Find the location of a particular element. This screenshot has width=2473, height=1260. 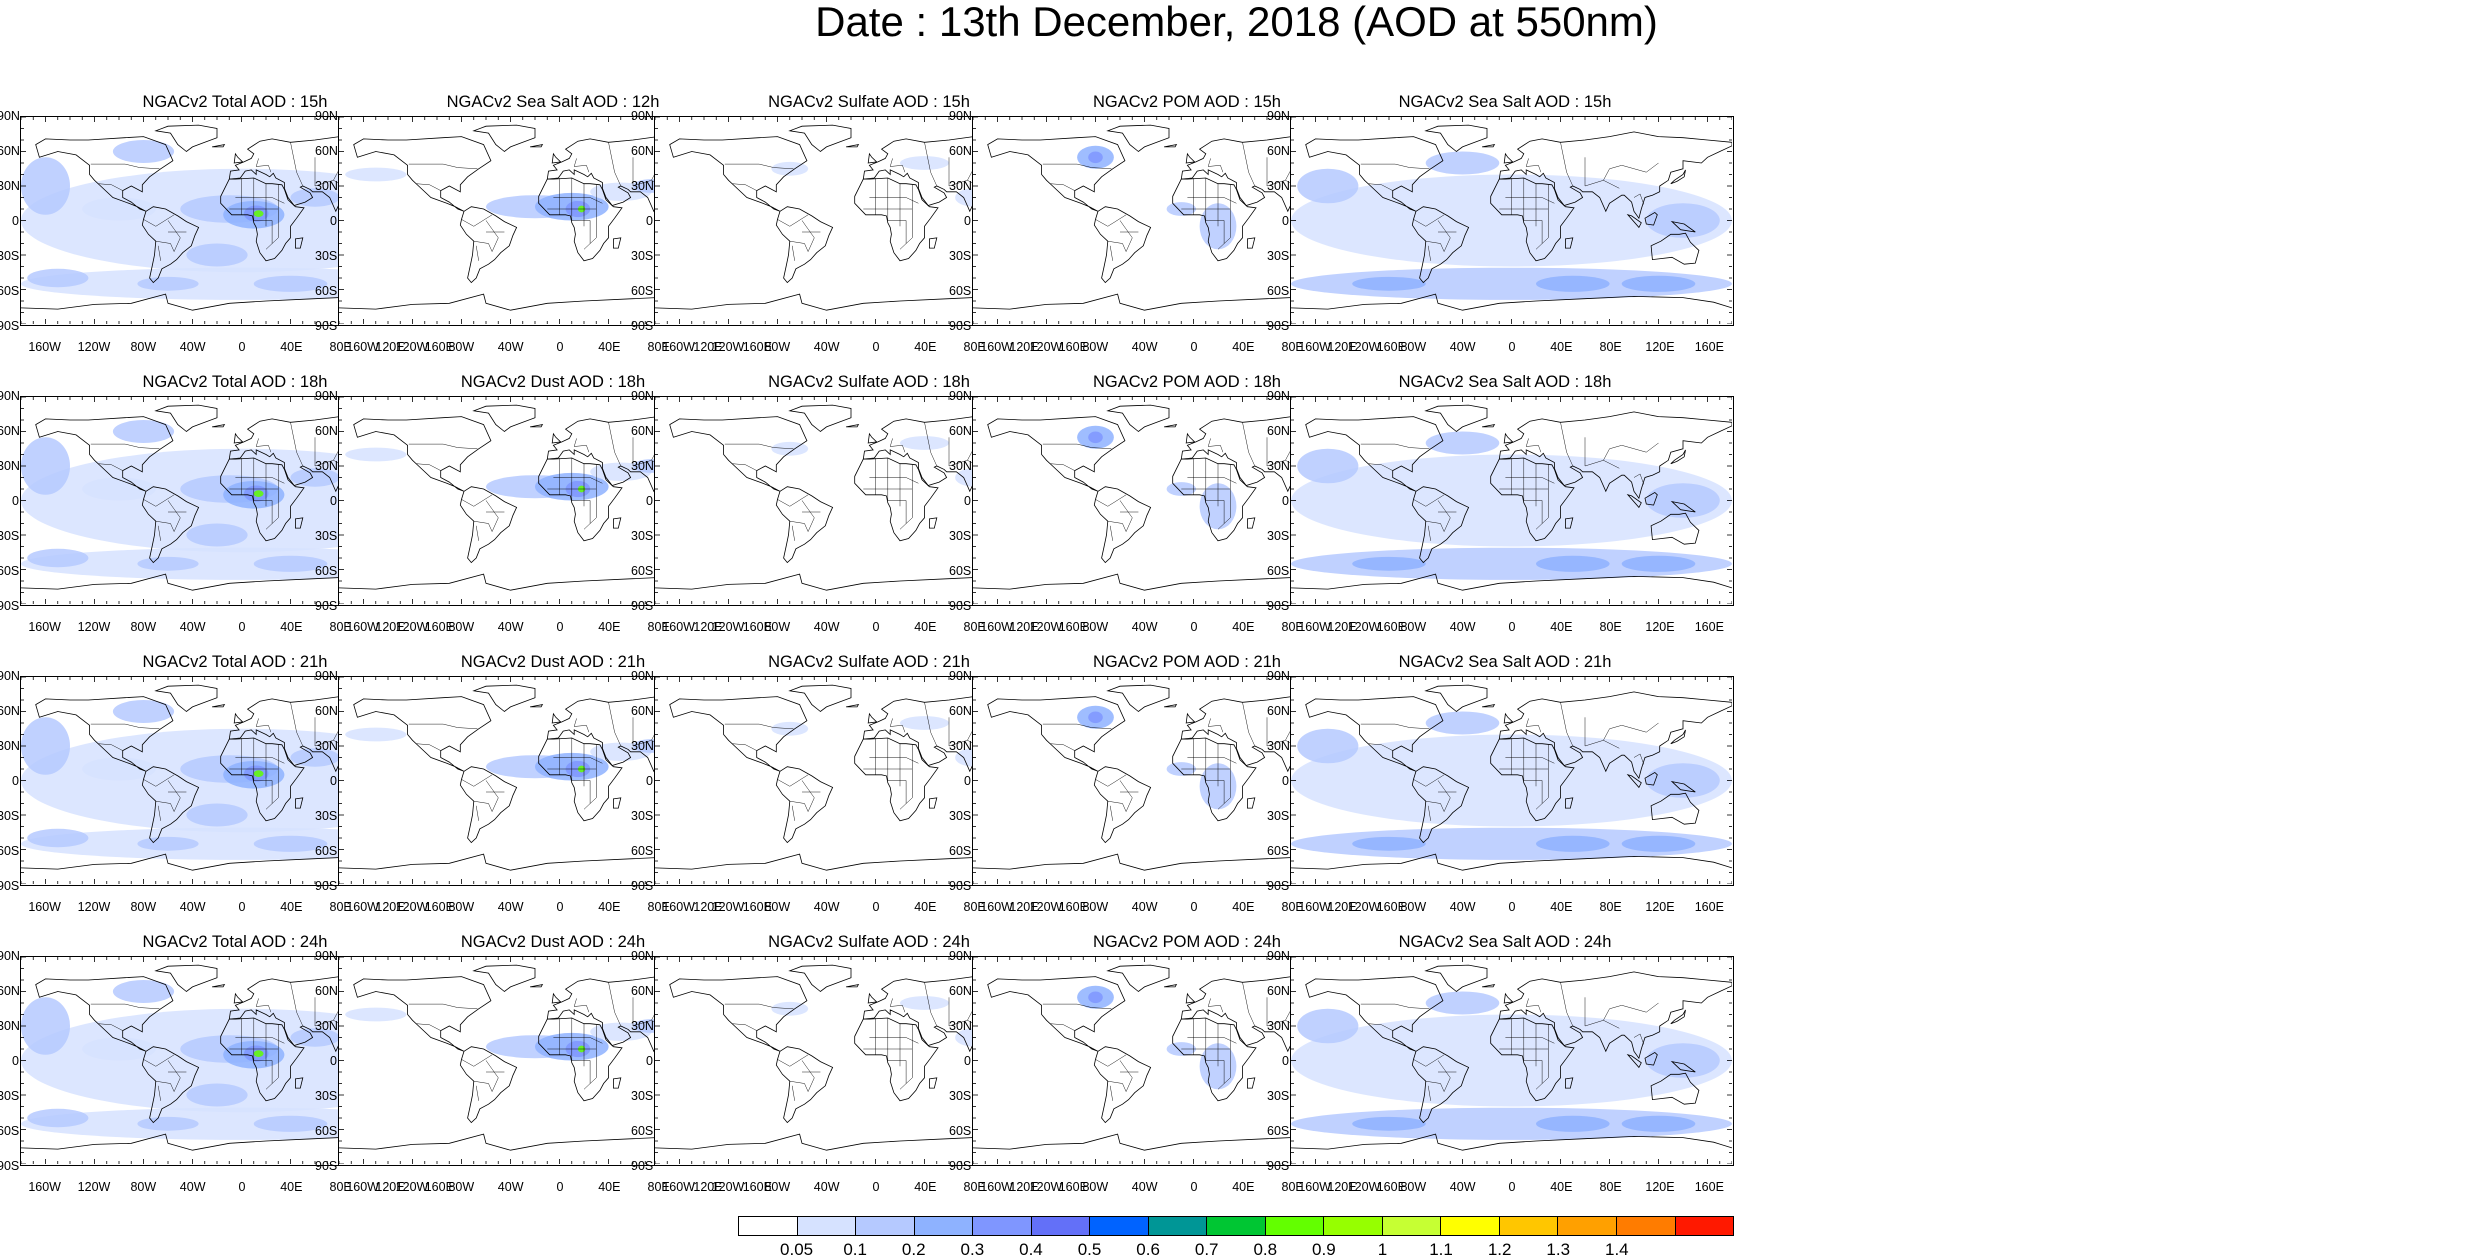

lat-tick-label: 90N is located at coordinates (1278, 116).